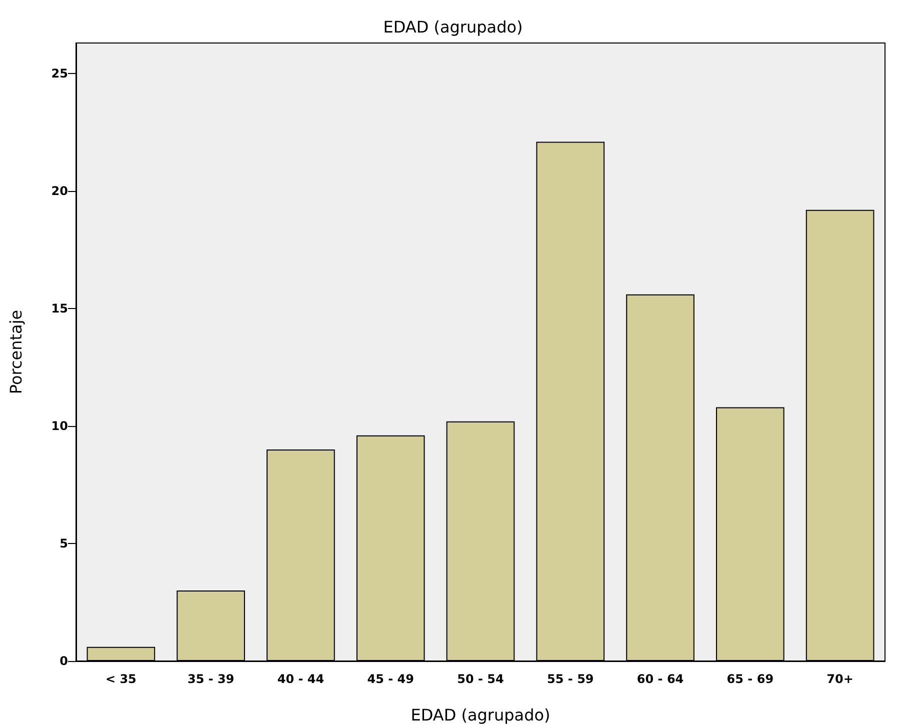 This screenshot has width=906, height=728. What do you see at coordinates (570, 679) in the screenshot?
I see `x-tick-label: 55 - 59` at bounding box center [570, 679].